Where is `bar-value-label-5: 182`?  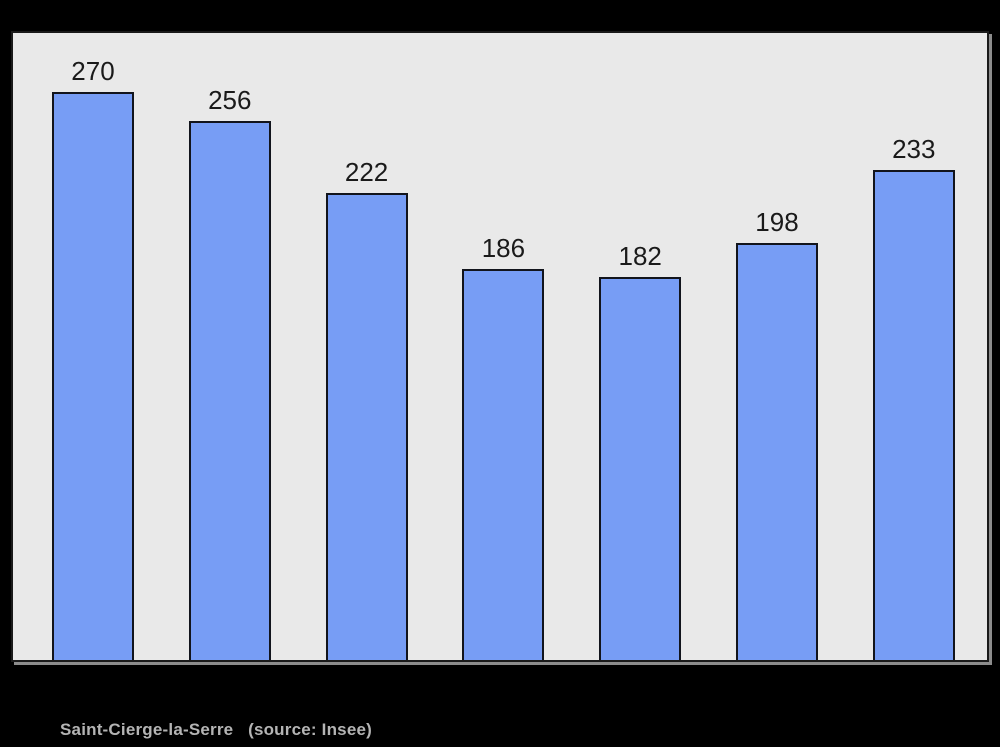
bar-value-label-5: 182 is located at coordinates (640, 256).